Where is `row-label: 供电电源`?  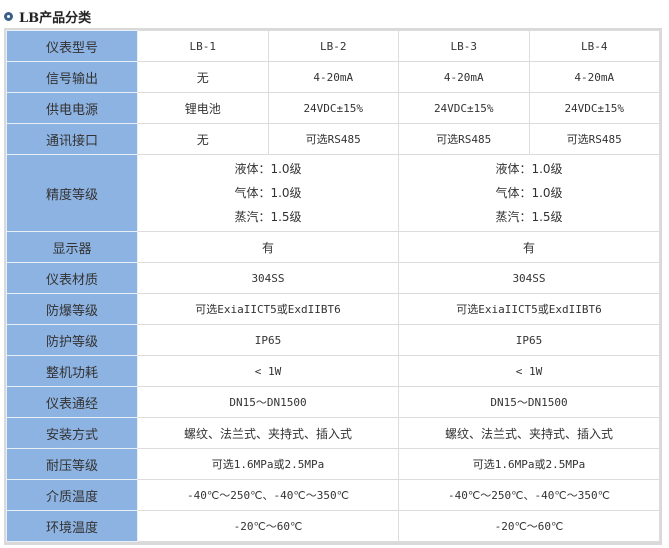
row-label: 供电电源 is located at coordinates (72, 108).